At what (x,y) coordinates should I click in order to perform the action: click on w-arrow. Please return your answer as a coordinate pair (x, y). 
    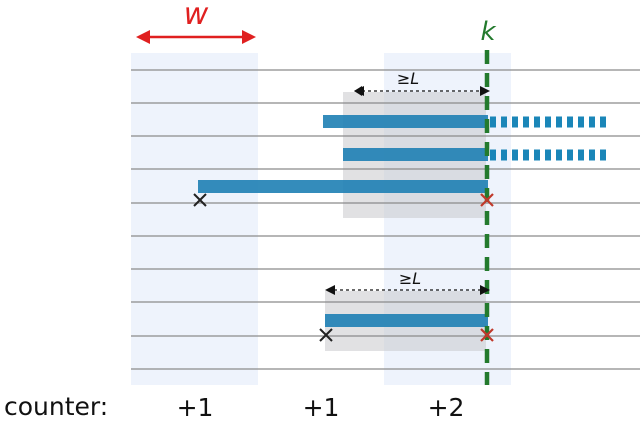
    Looking at the image, I should click on (196, 37).